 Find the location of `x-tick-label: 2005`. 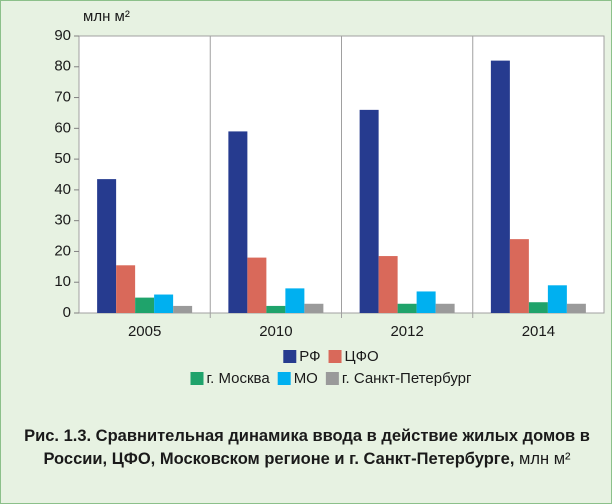

x-tick-label: 2005 is located at coordinates (144, 331).